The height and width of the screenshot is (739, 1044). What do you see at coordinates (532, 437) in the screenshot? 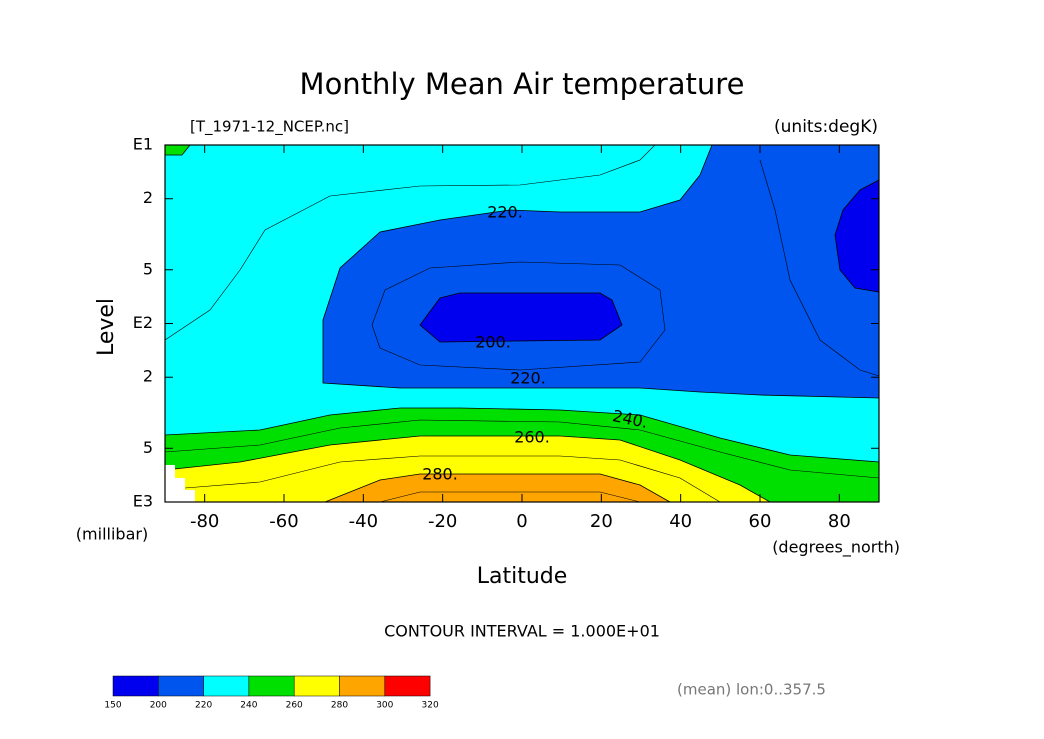
I see `contour-label: 260.` at bounding box center [532, 437].